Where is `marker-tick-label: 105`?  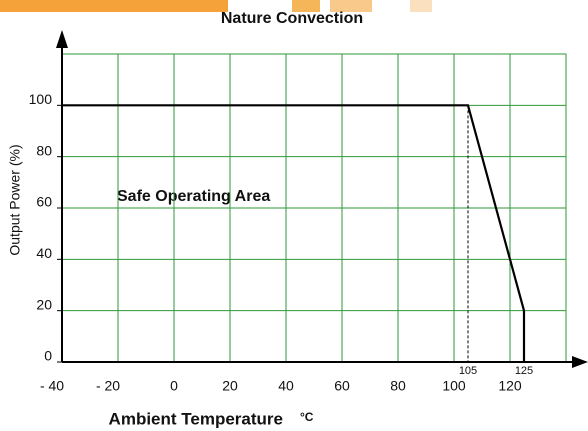 marker-tick-label: 105 is located at coordinates (468, 371).